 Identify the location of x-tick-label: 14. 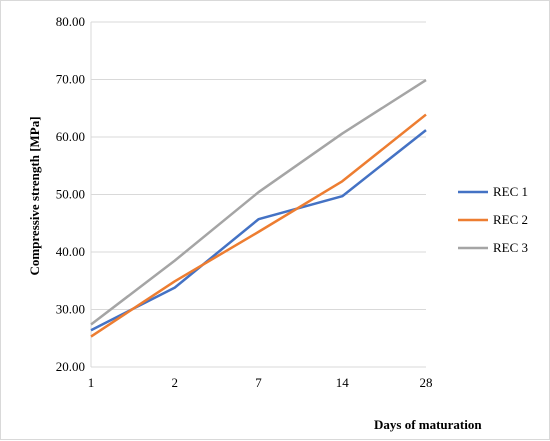
(343, 382).